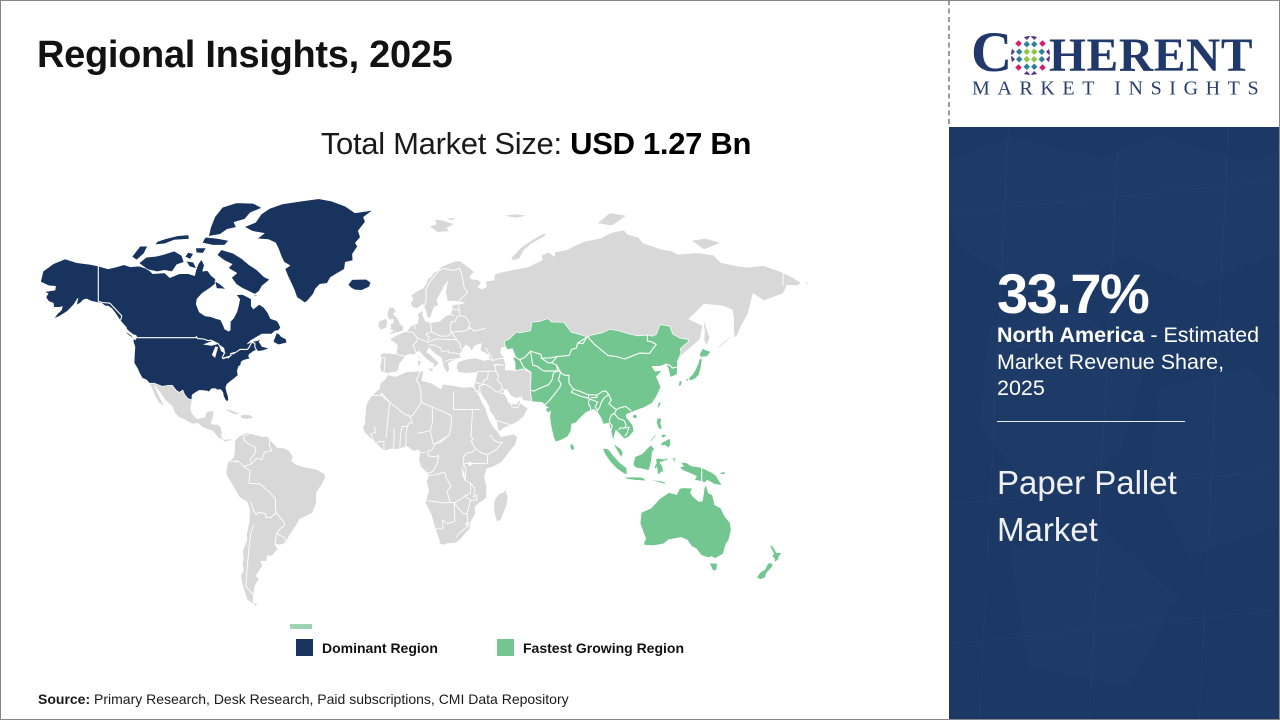 The height and width of the screenshot is (720, 1280). Describe the element at coordinates (991, 52) in the screenshot. I see `svg-text: C` at that location.